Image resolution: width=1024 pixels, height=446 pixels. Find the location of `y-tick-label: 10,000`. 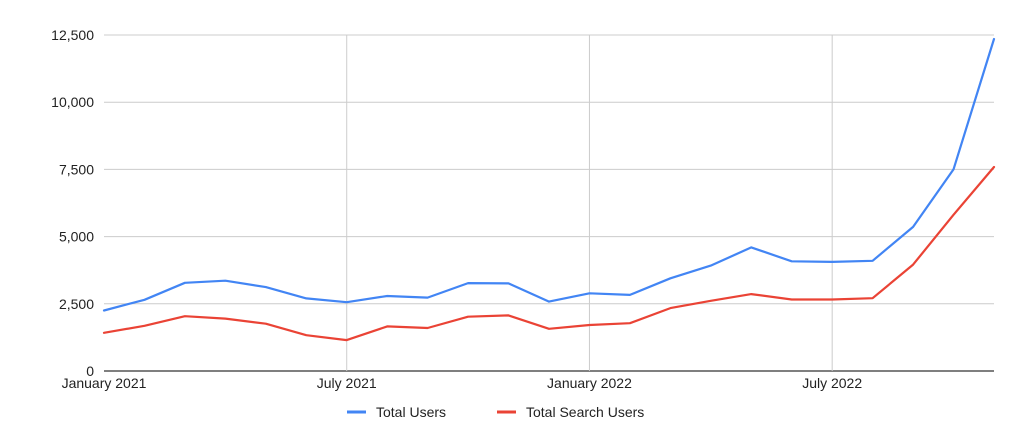

y-tick-label: 10,000 is located at coordinates (72, 102).